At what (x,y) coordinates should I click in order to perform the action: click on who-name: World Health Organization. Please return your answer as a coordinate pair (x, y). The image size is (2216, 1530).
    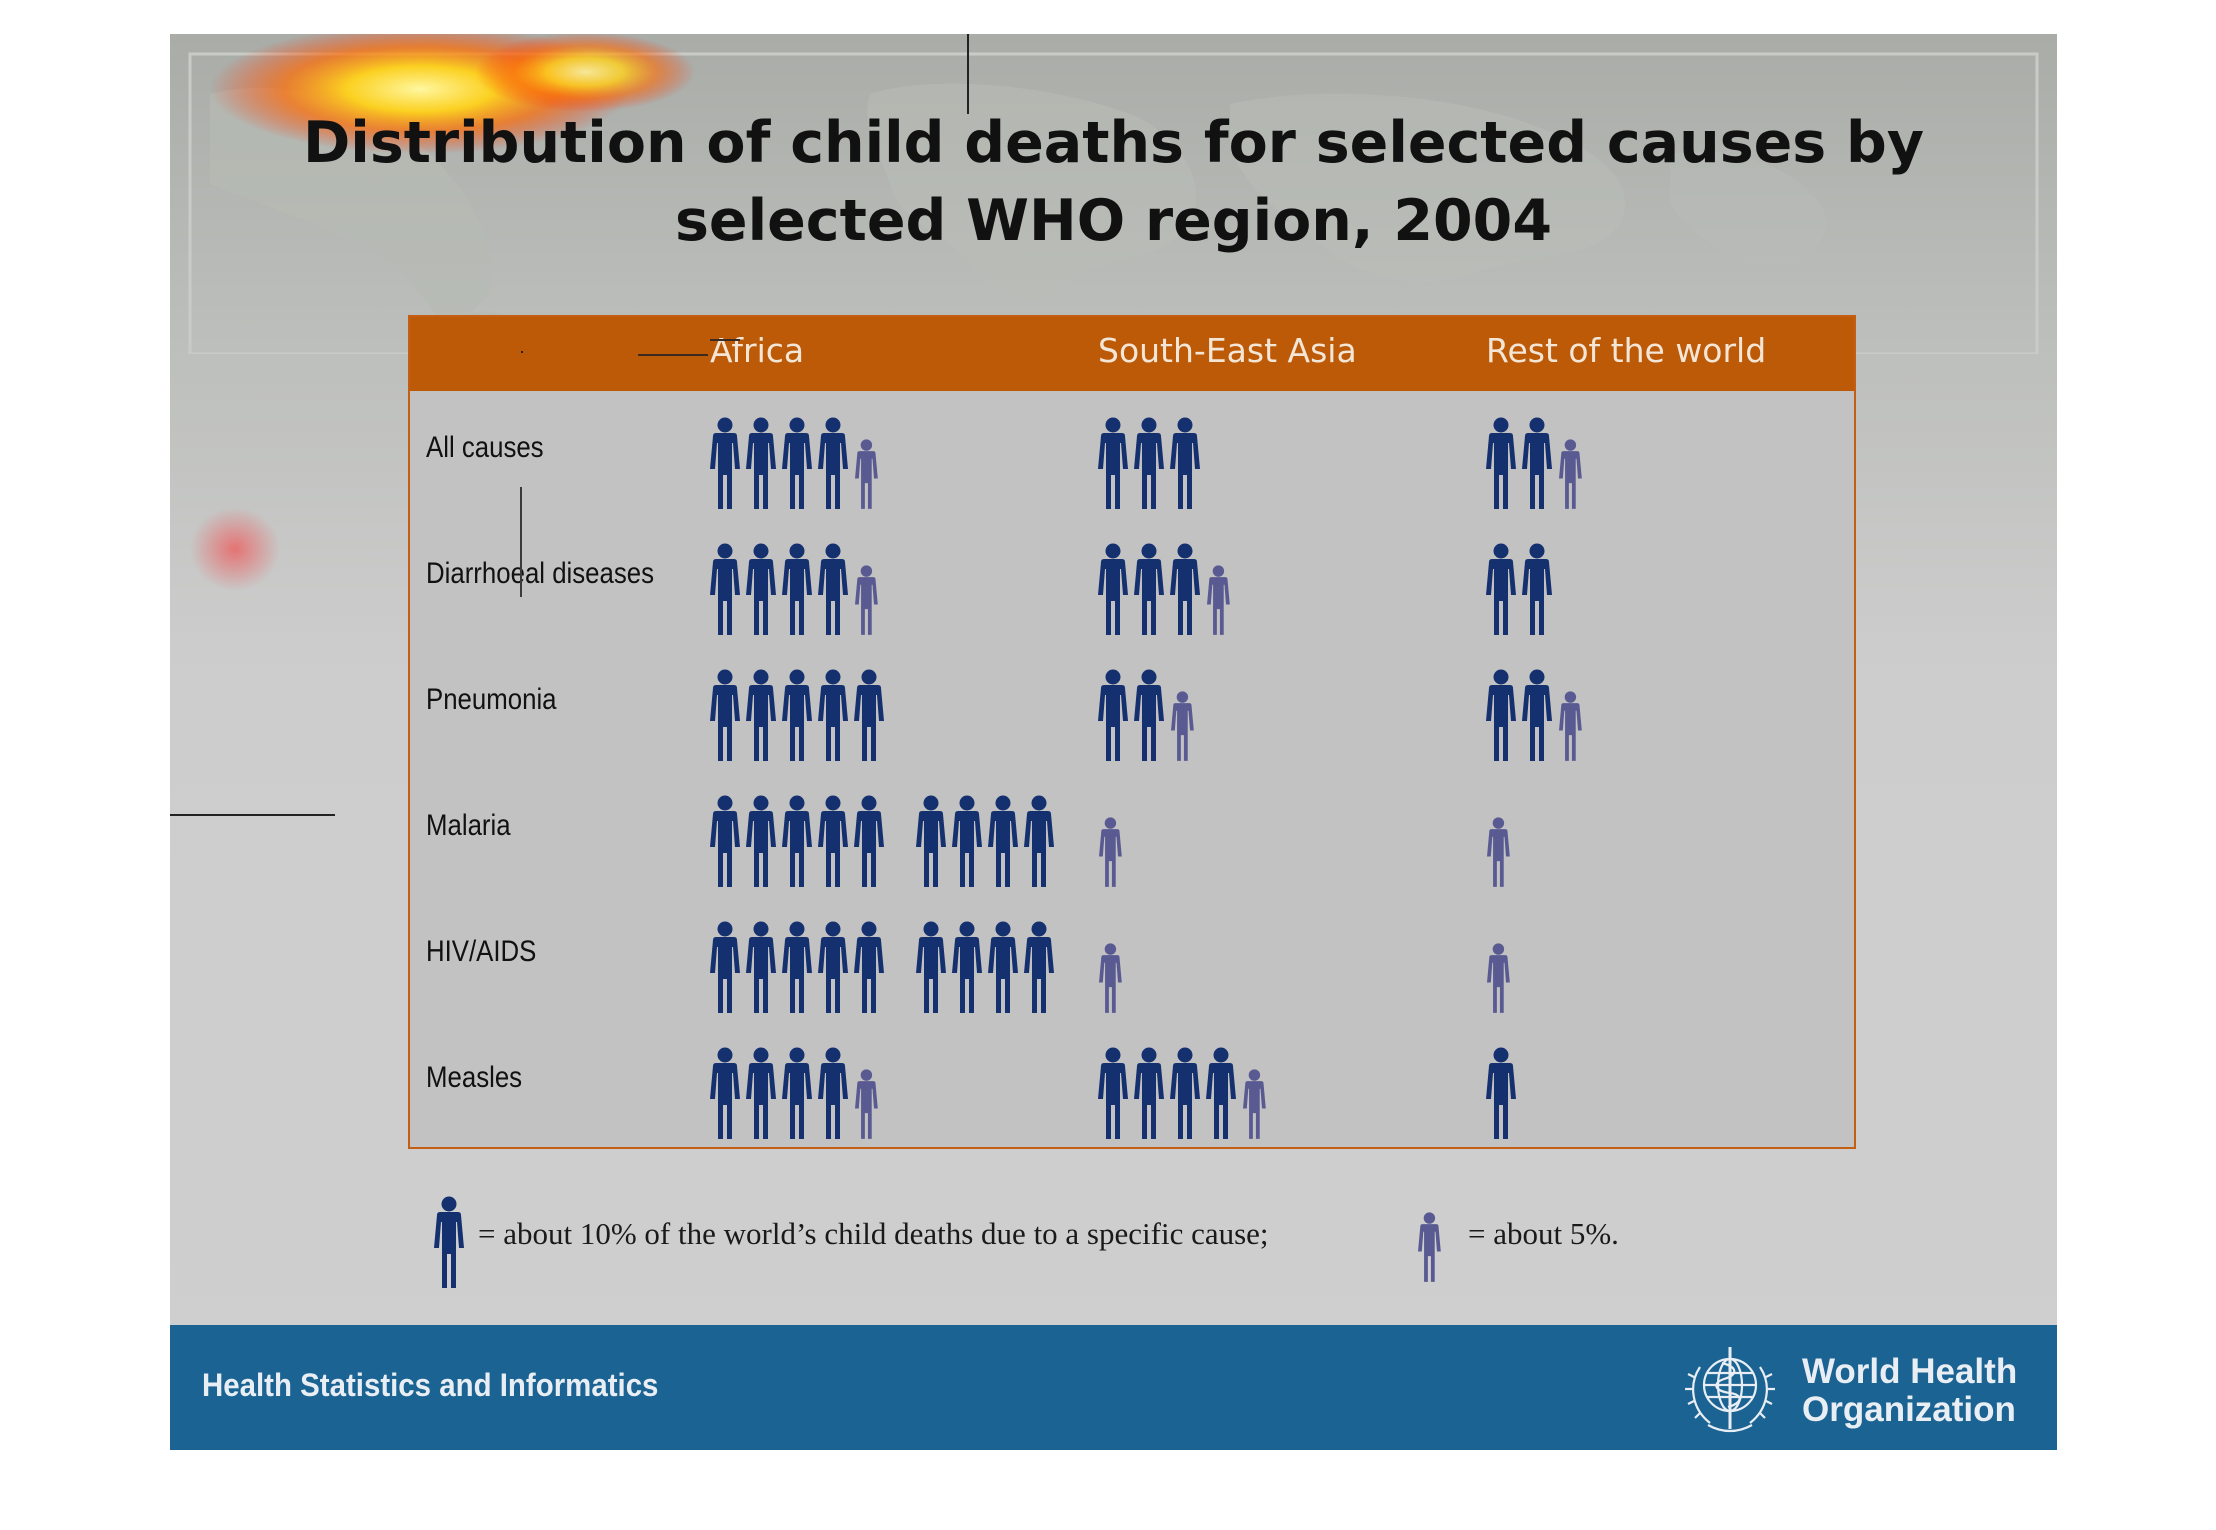
    Looking at the image, I should click on (1909, 1391).